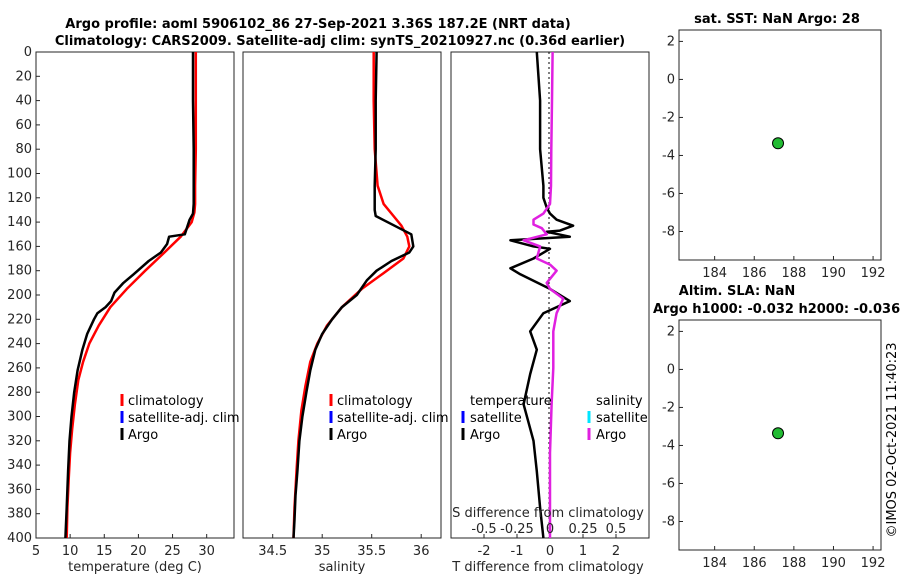 The width and height of the screenshot is (900, 580). I want to click on x-tick-label: 30, so click(206, 551).